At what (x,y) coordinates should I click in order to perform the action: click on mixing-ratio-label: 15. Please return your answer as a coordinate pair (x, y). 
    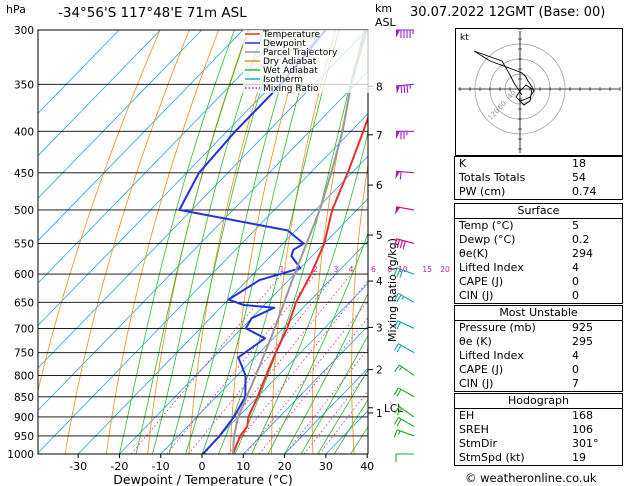
    Looking at the image, I should click on (427, 269).